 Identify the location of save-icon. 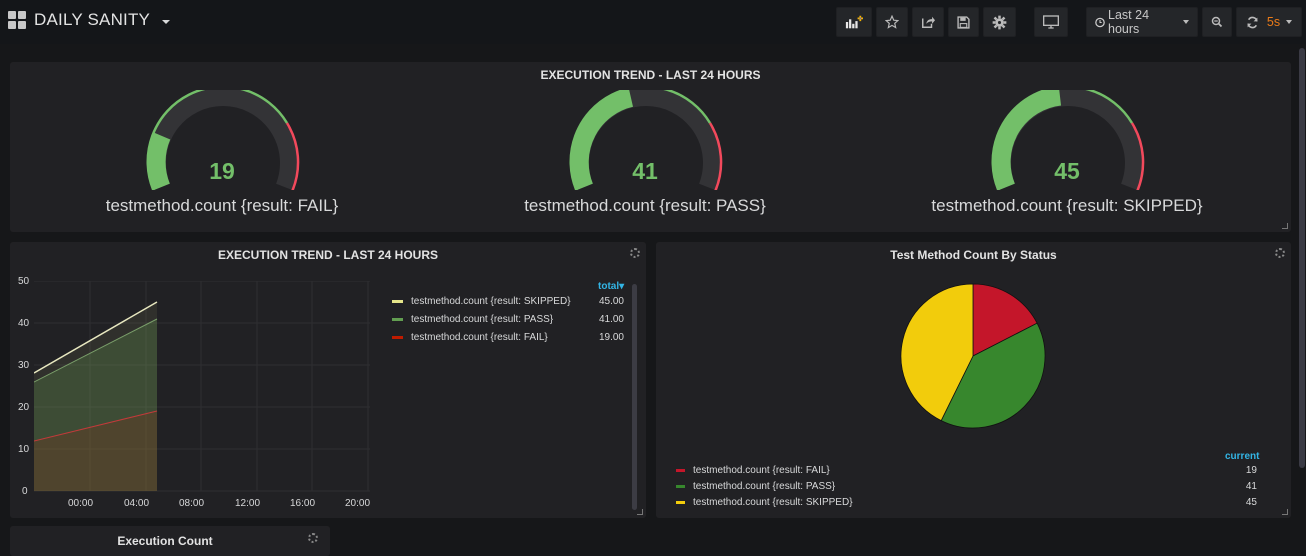
(963, 22).